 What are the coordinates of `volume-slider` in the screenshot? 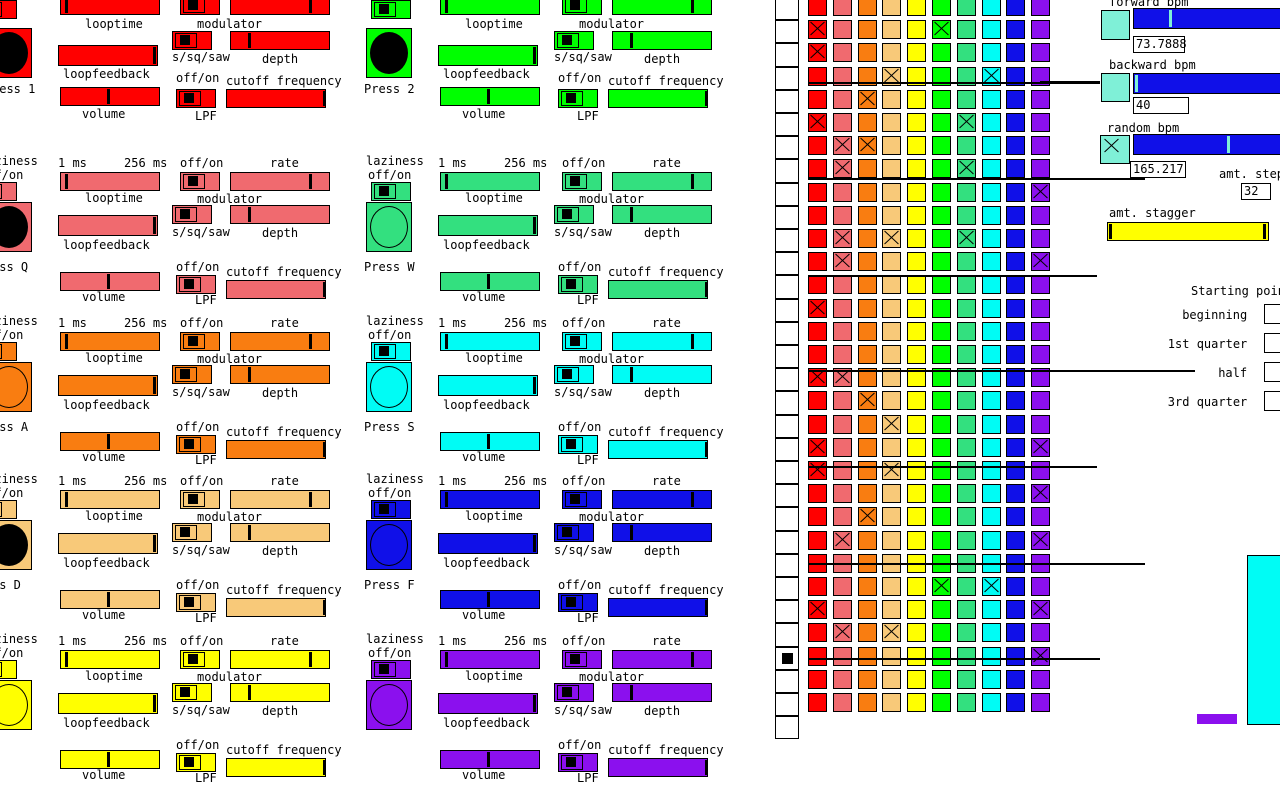 It's located at (490, 441).